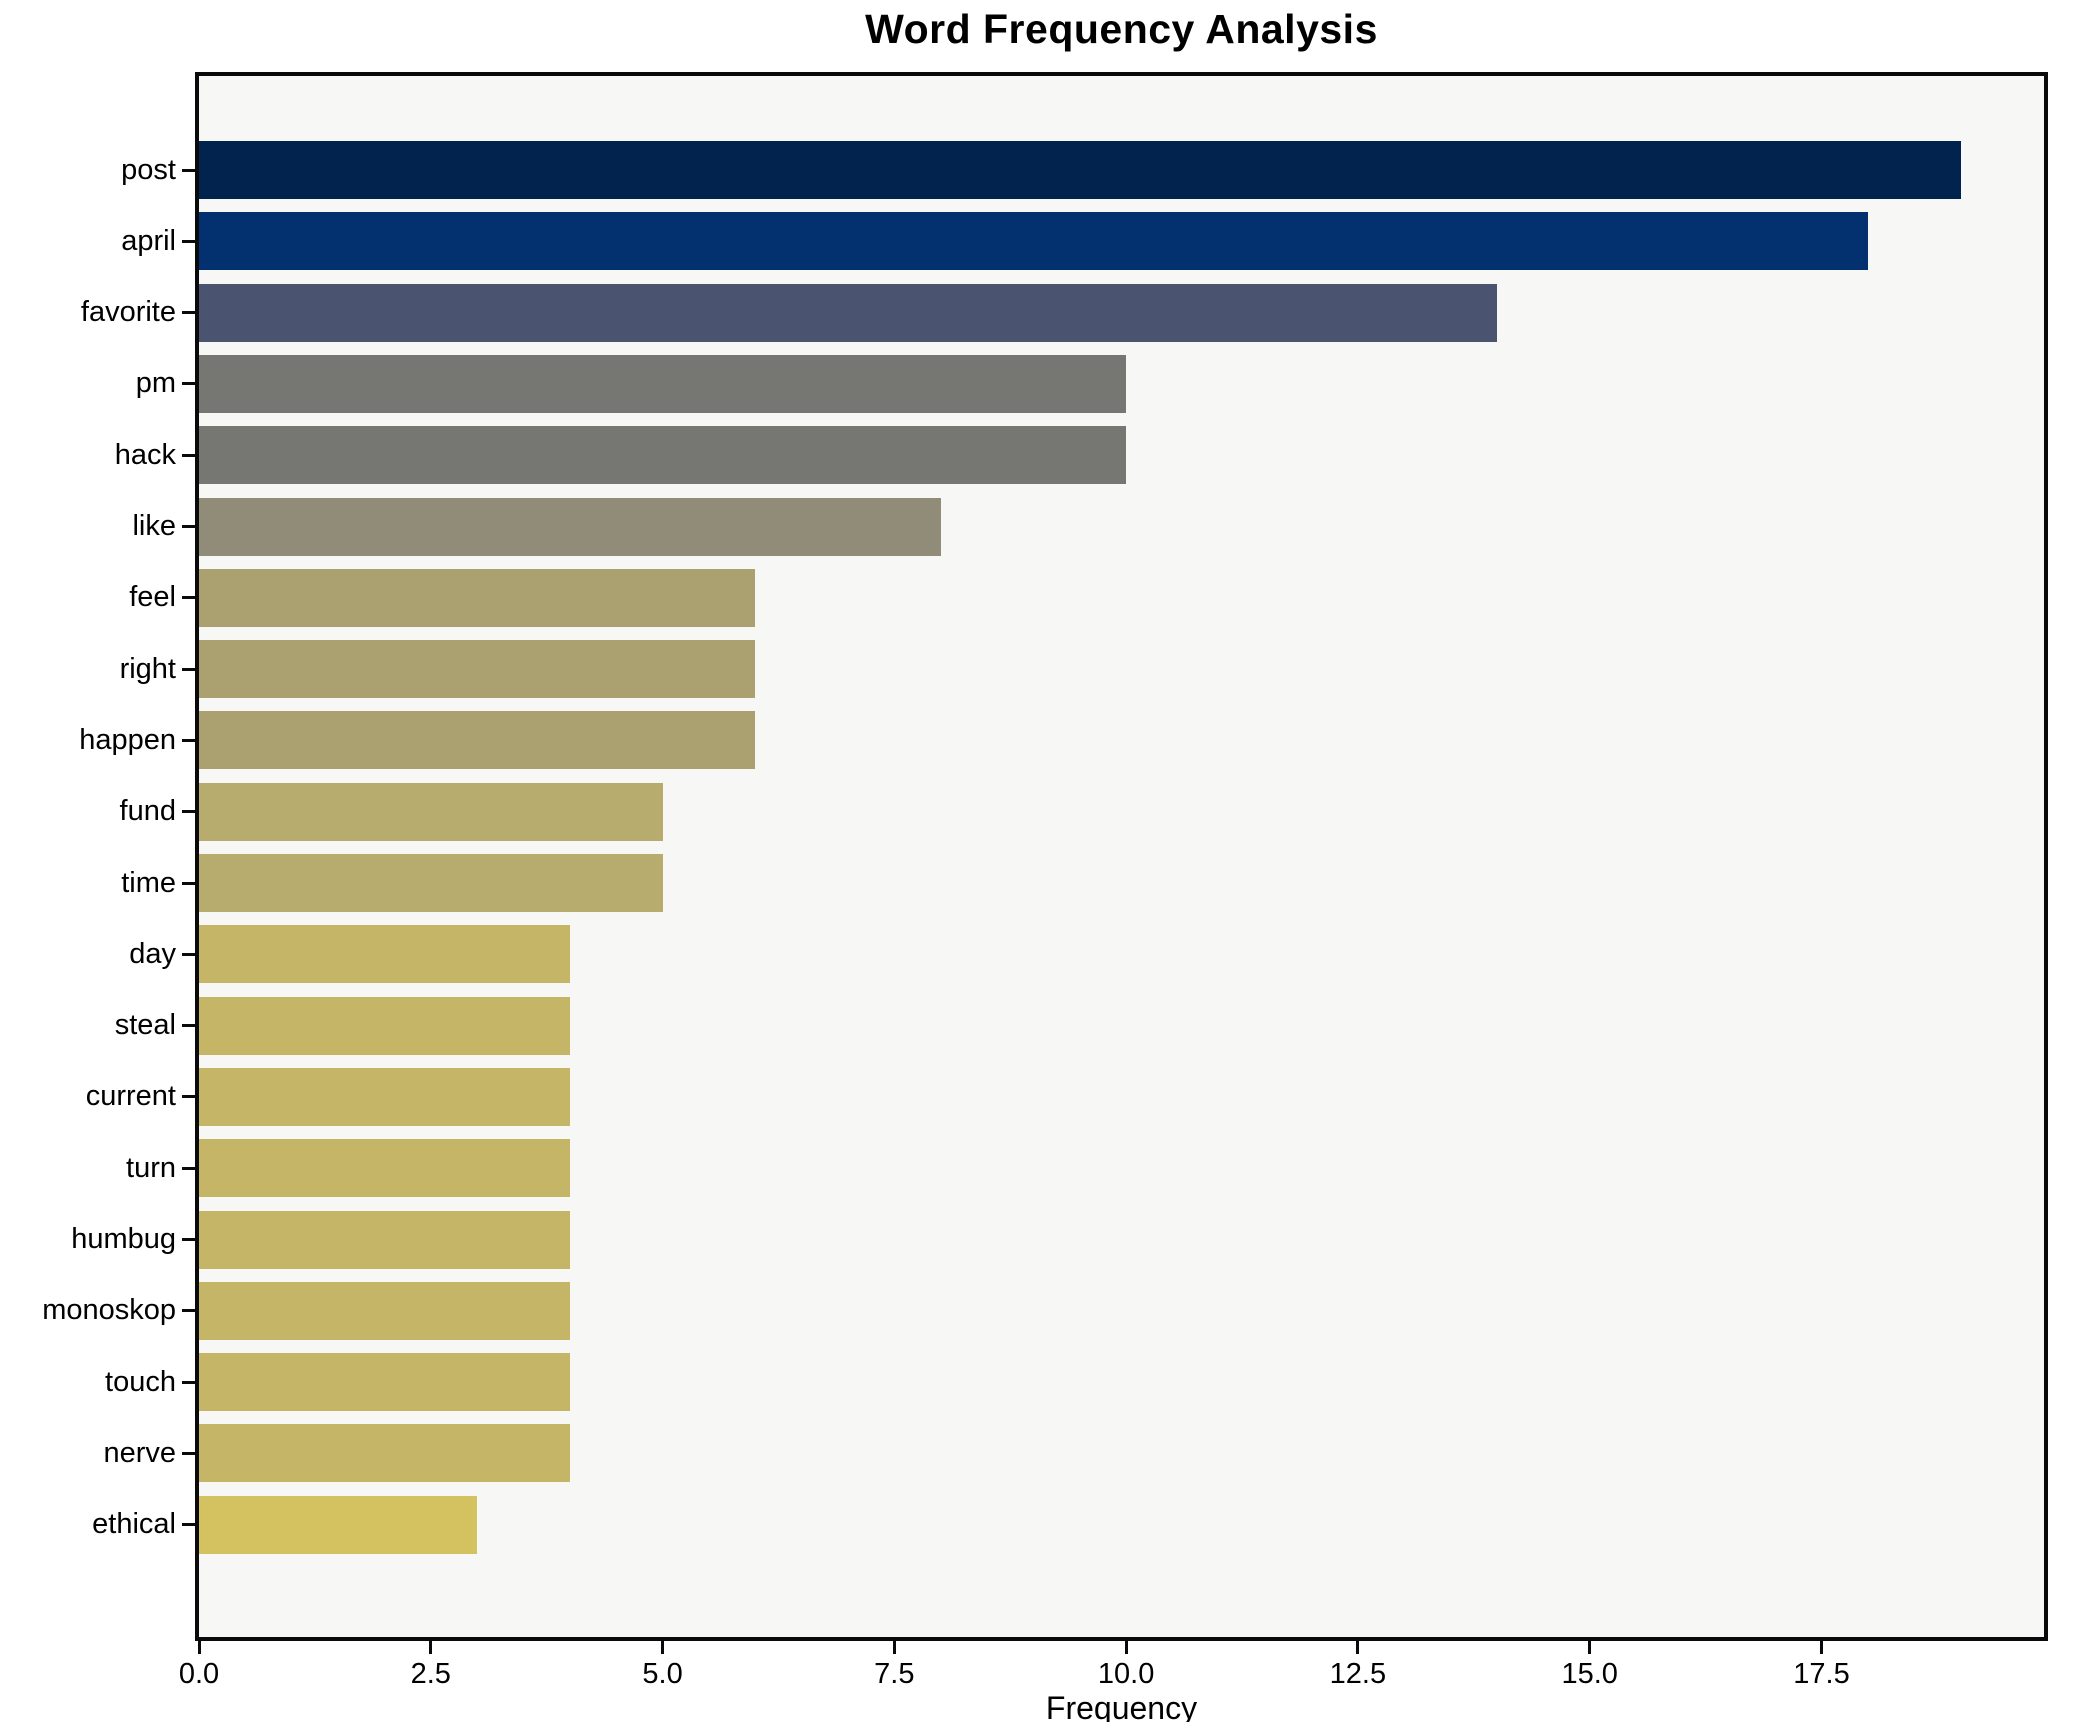 This screenshot has height=1722, width=2073. I want to click on bar-feel, so click(477, 597).